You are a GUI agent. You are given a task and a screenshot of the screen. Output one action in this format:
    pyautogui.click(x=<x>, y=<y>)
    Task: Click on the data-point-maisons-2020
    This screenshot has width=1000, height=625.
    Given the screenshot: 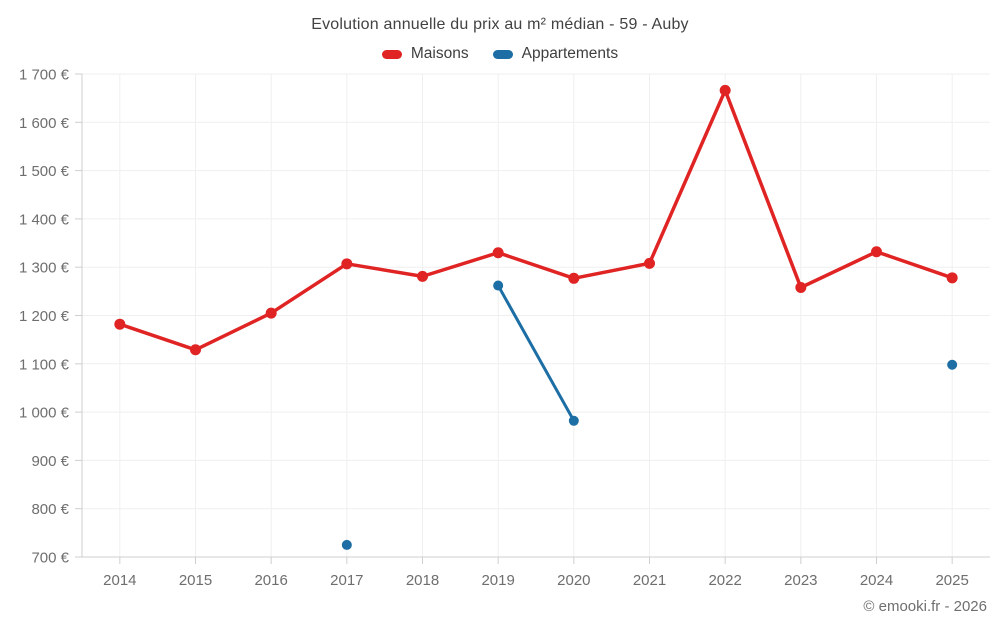 What is the action you would take?
    pyautogui.click(x=574, y=278)
    